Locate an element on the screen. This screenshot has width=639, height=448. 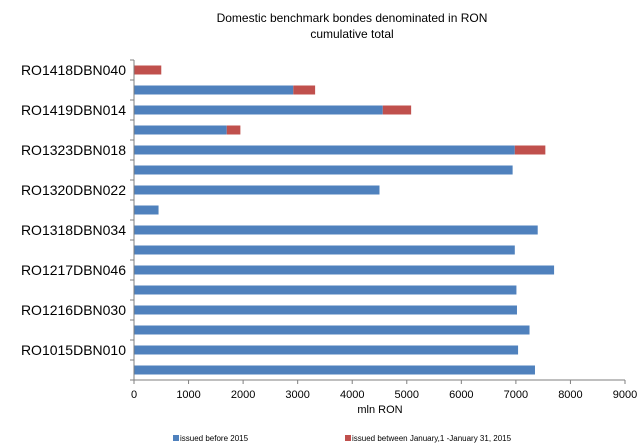
x-tick-label: 9000 is located at coordinates (625, 395).